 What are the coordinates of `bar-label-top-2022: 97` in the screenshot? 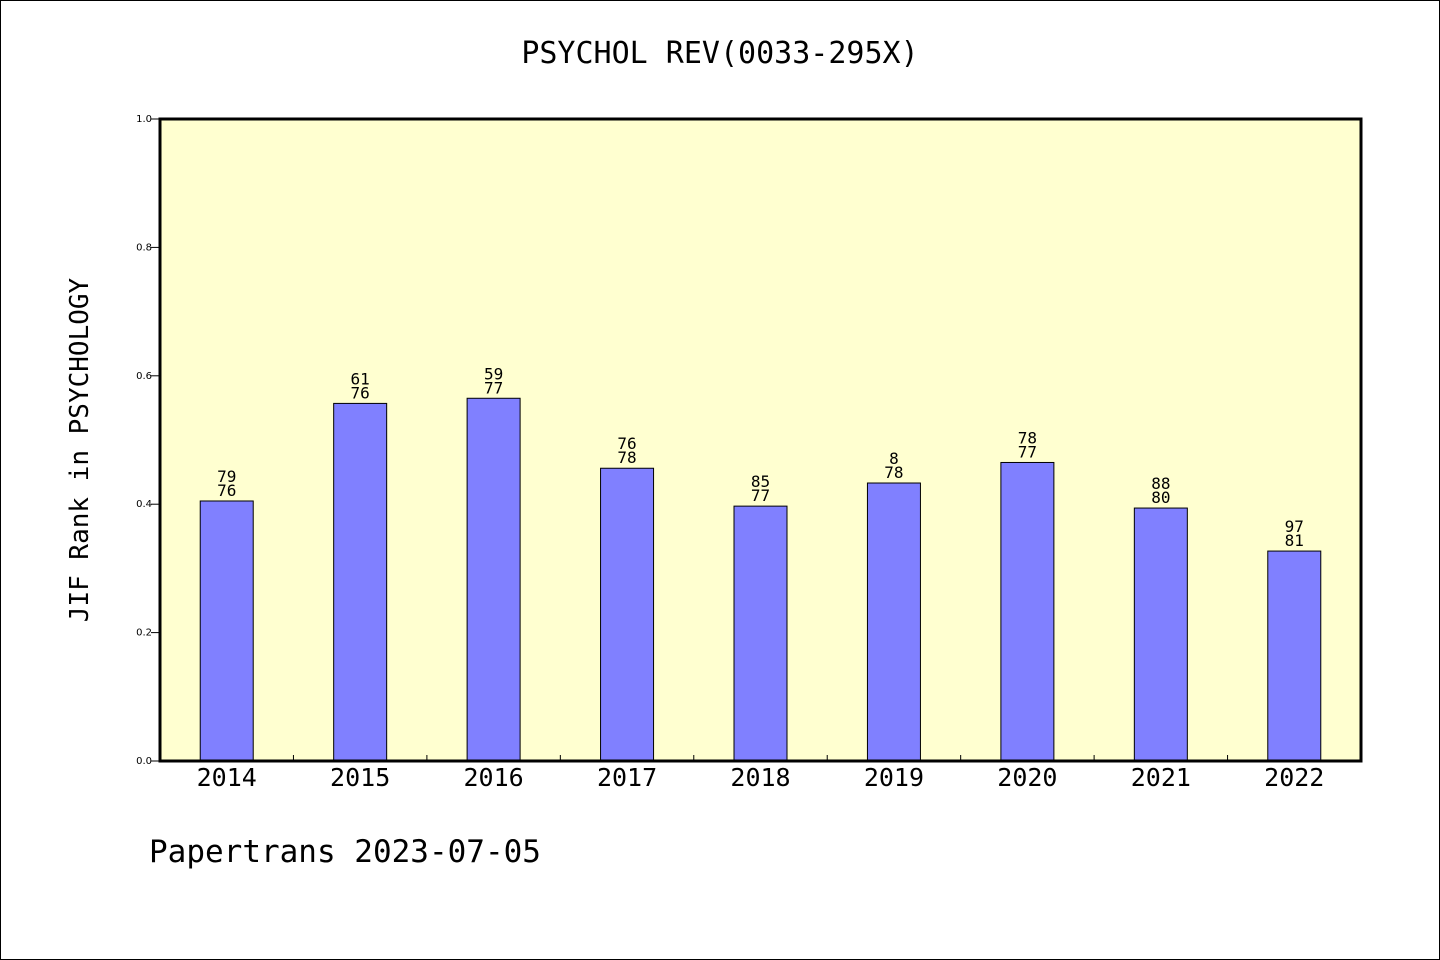 It's located at (1294, 526).